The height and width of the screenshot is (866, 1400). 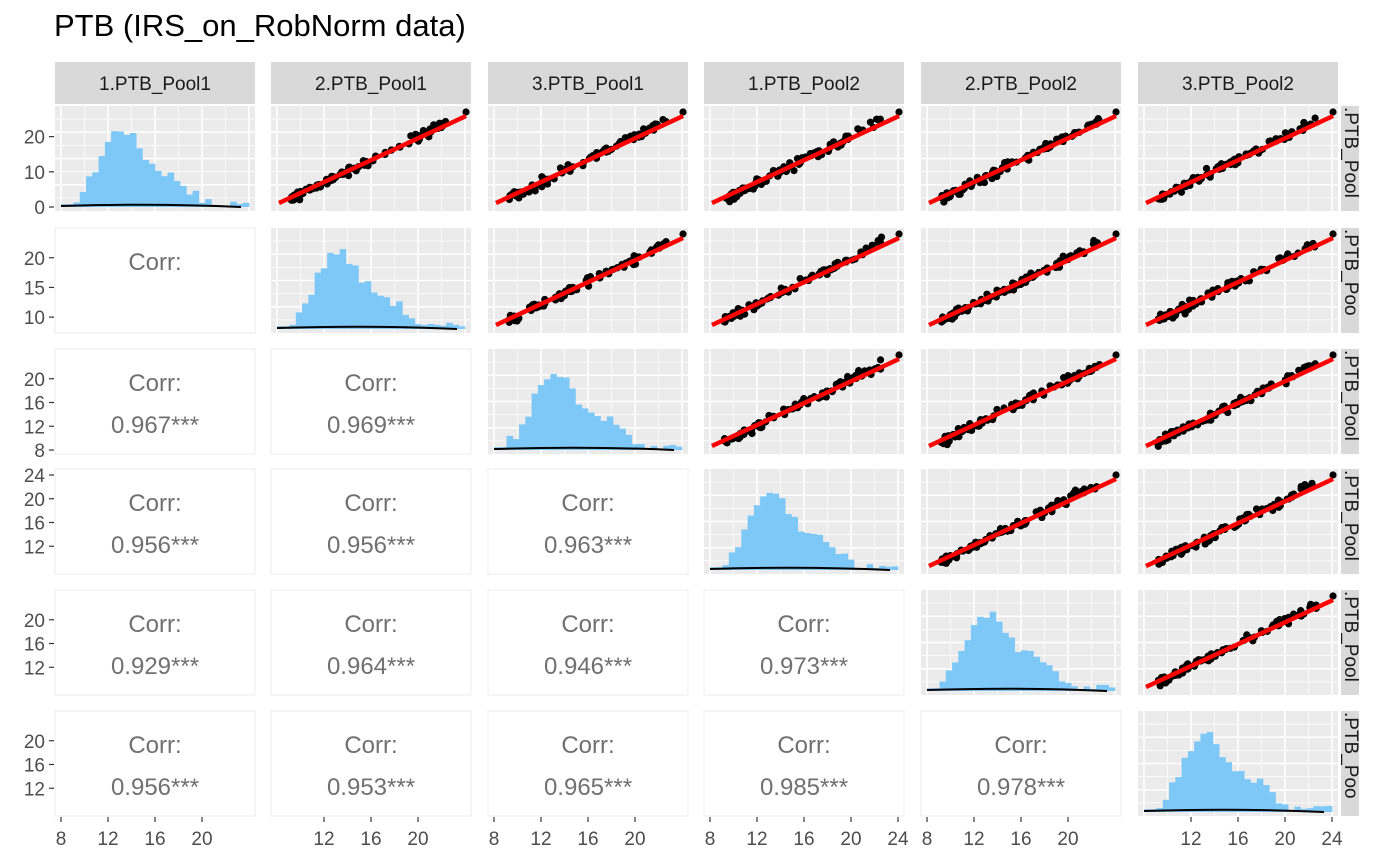 What do you see at coordinates (35, 476) in the screenshot?
I see `y-tick-label: 24` at bounding box center [35, 476].